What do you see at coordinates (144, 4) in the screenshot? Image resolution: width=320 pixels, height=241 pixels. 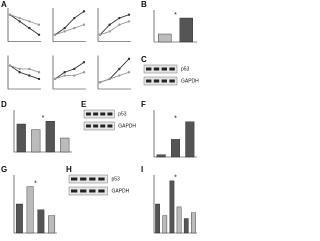 I see `panel-letter: B` at bounding box center [144, 4].